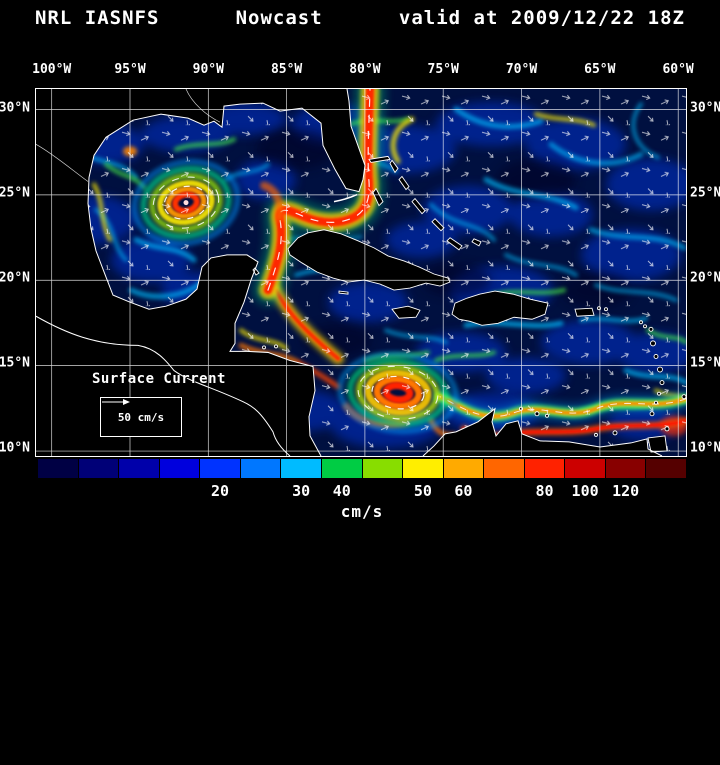 This screenshot has height=765, width=720. I want to click on lon-label: 90°W, so click(208, 69).